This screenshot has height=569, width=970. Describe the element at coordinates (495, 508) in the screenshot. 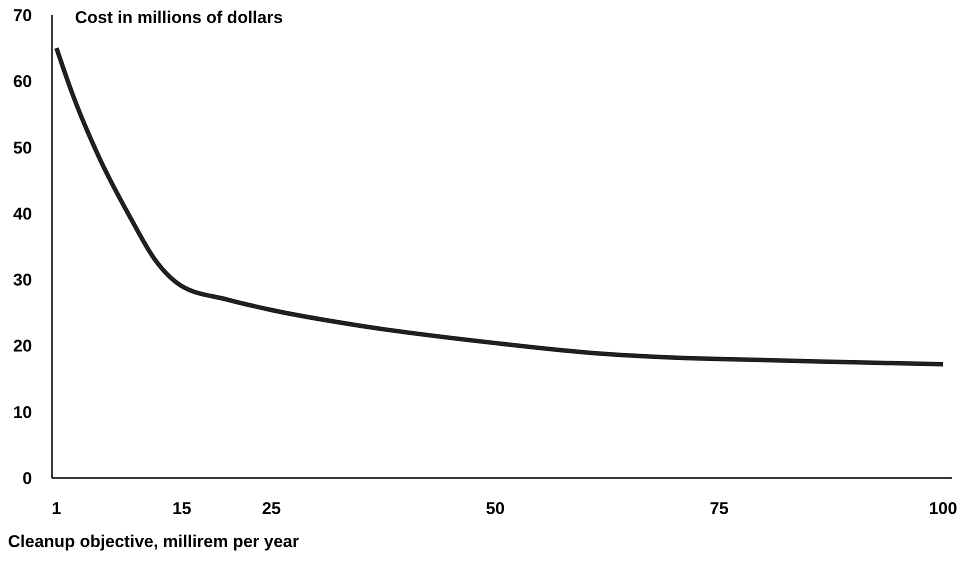

I see `x-tick-label: 50` at that location.